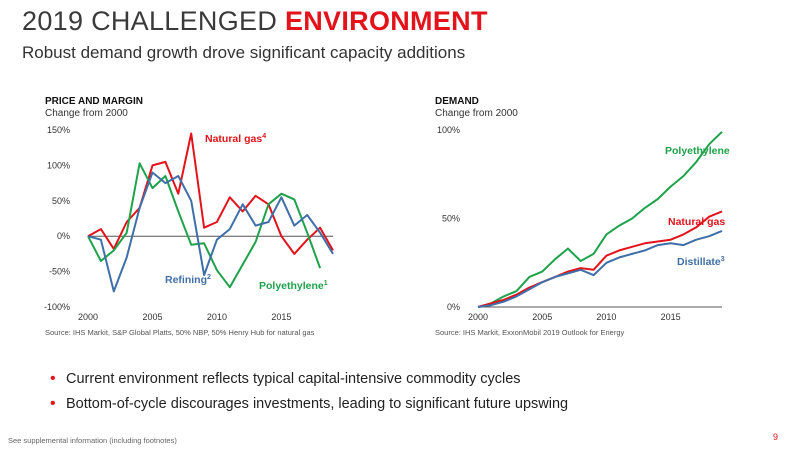 The image size is (800, 450). What do you see at coordinates (57, 307) in the screenshot?
I see `y-tick-label: -100%` at bounding box center [57, 307].